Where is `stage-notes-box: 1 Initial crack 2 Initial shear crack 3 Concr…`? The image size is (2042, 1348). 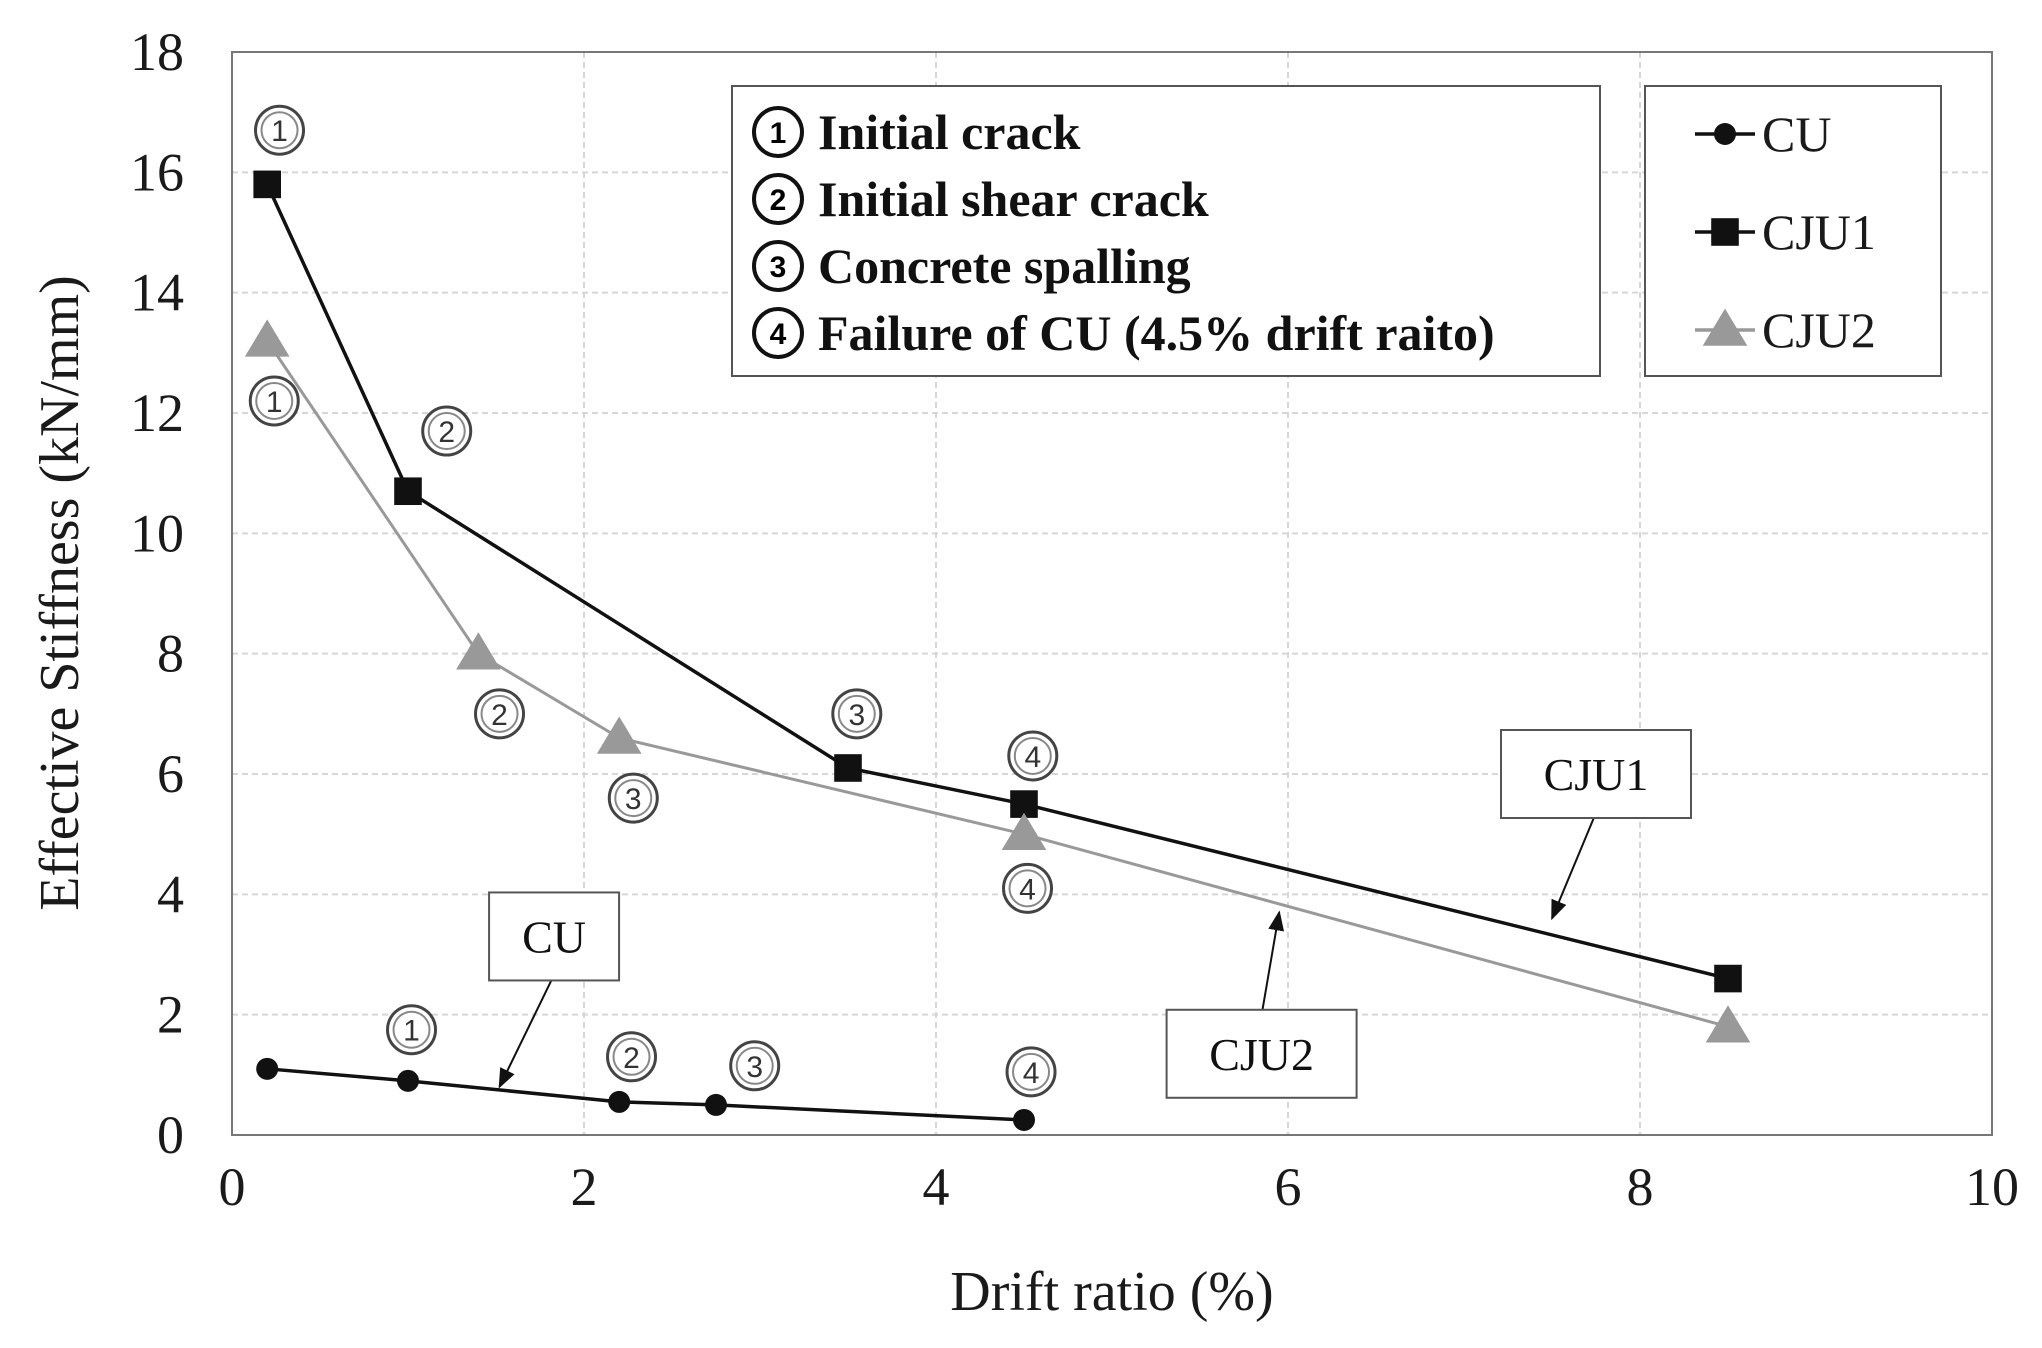 stage-notes-box: 1 Initial crack 2 Initial shear crack 3 Concr… is located at coordinates (1166, 231).